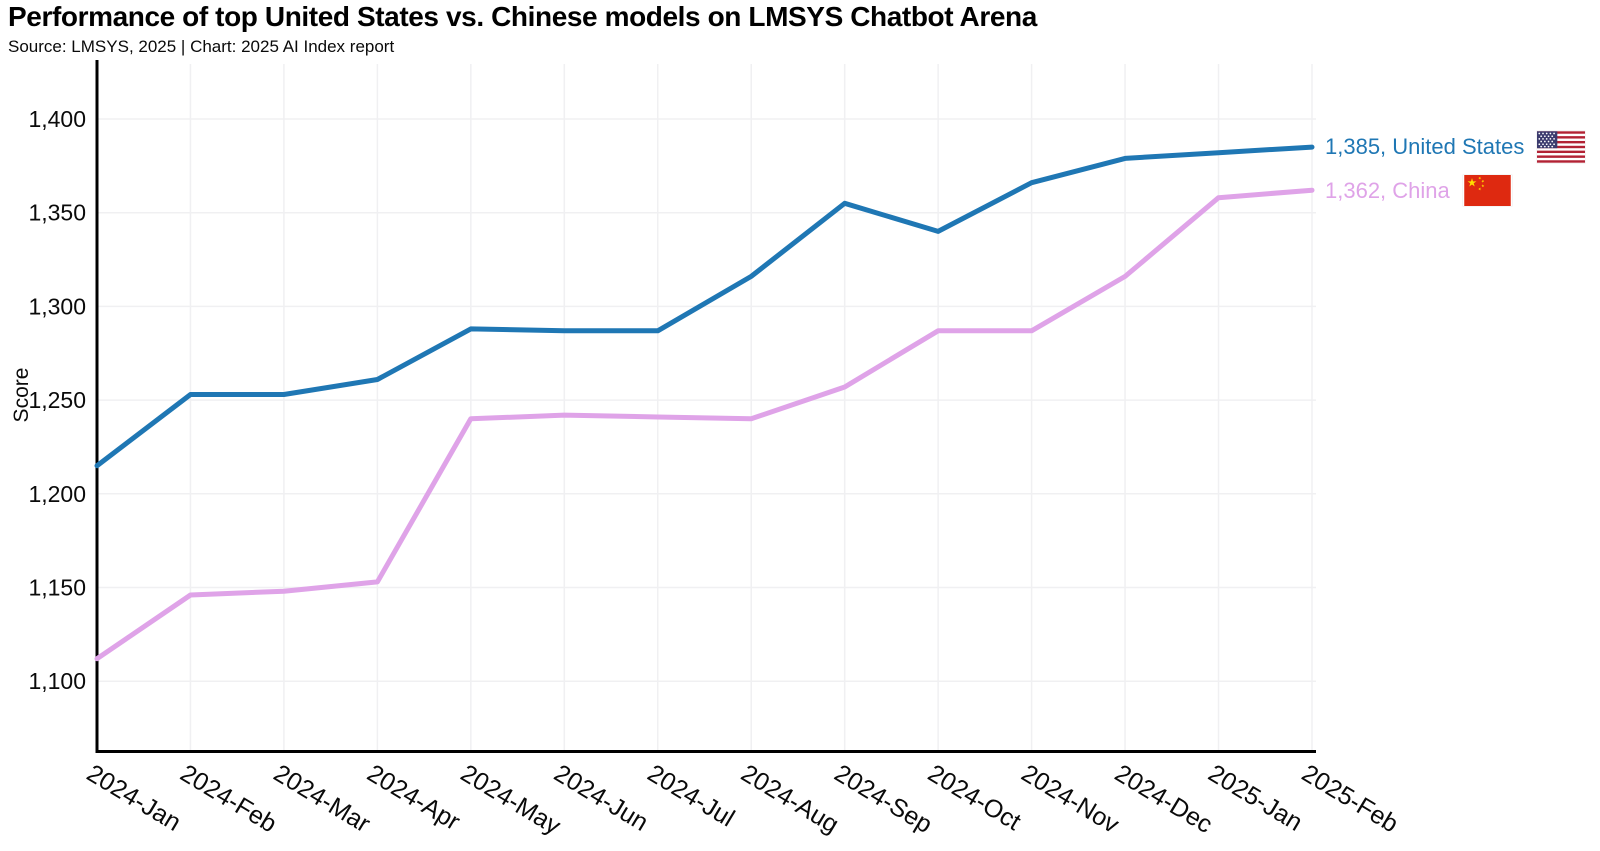 The image size is (1600, 851). Describe the element at coordinates (1071, 799) in the screenshot. I see `x-tick-label: 2024-Nov` at that location.